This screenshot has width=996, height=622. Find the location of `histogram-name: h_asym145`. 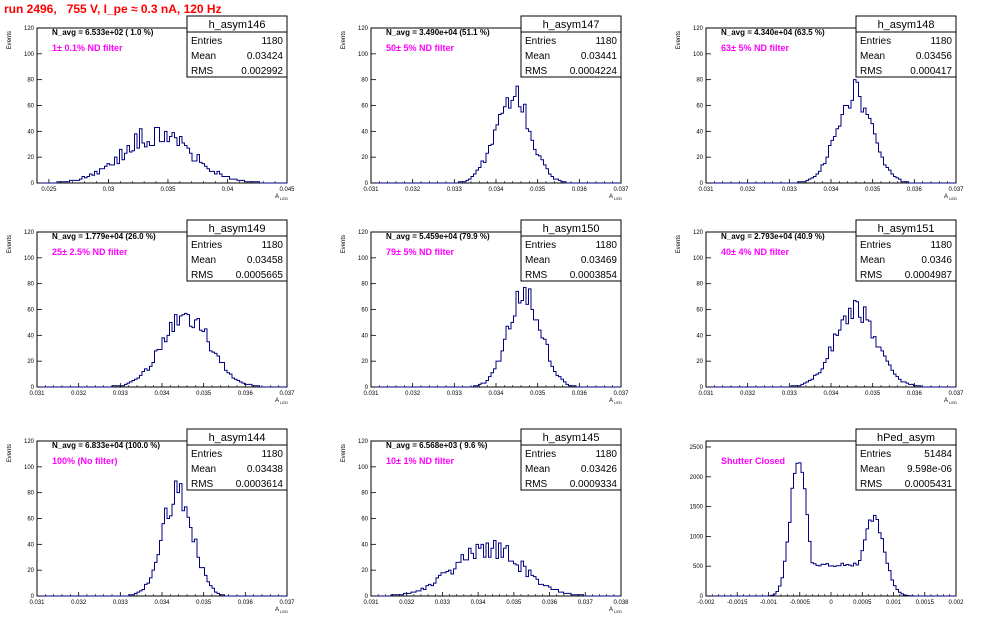

histogram-name: h_asym145 is located at coordinates (571, 438).